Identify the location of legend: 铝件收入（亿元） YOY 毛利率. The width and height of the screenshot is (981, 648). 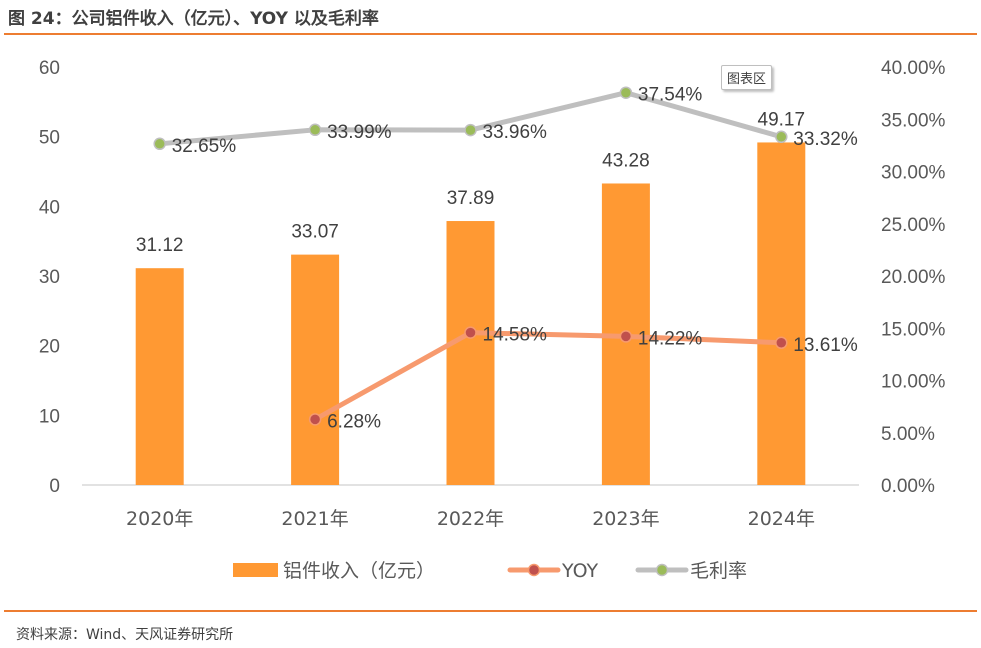
(490, 571).